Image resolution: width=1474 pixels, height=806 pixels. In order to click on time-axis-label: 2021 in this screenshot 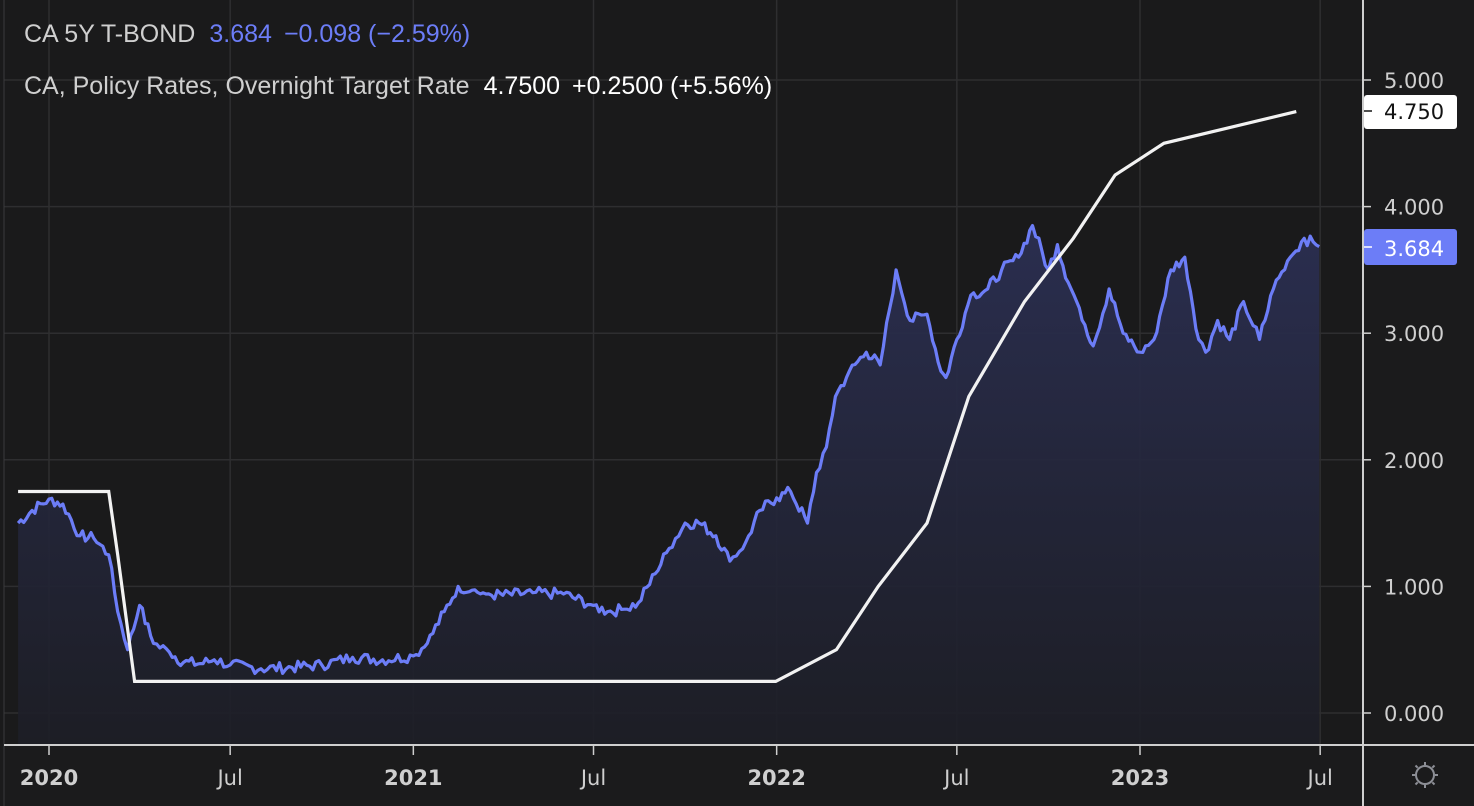, I will do `click(413, 778)`.